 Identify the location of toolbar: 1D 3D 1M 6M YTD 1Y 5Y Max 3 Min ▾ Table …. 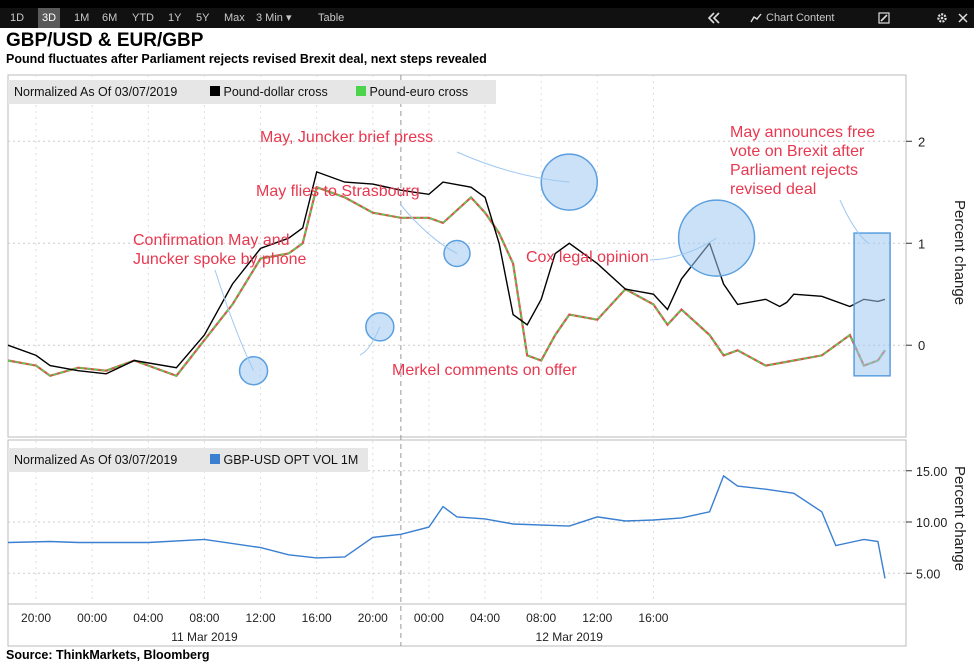
(487, 18).